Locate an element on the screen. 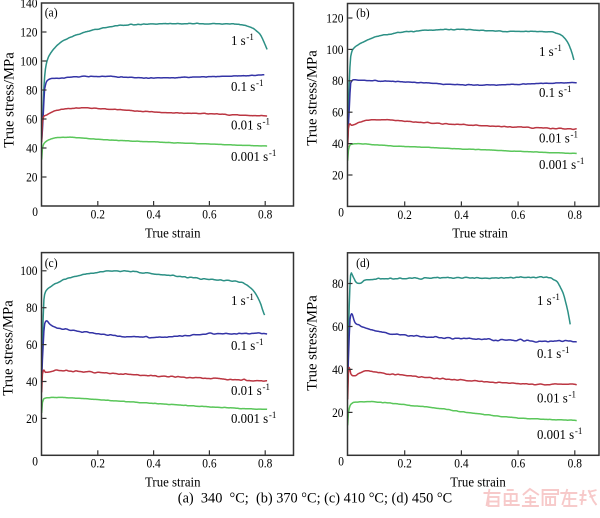 This screenshot has height=518, width=600. svg-text: (d) is located at coordinates (363, 263).